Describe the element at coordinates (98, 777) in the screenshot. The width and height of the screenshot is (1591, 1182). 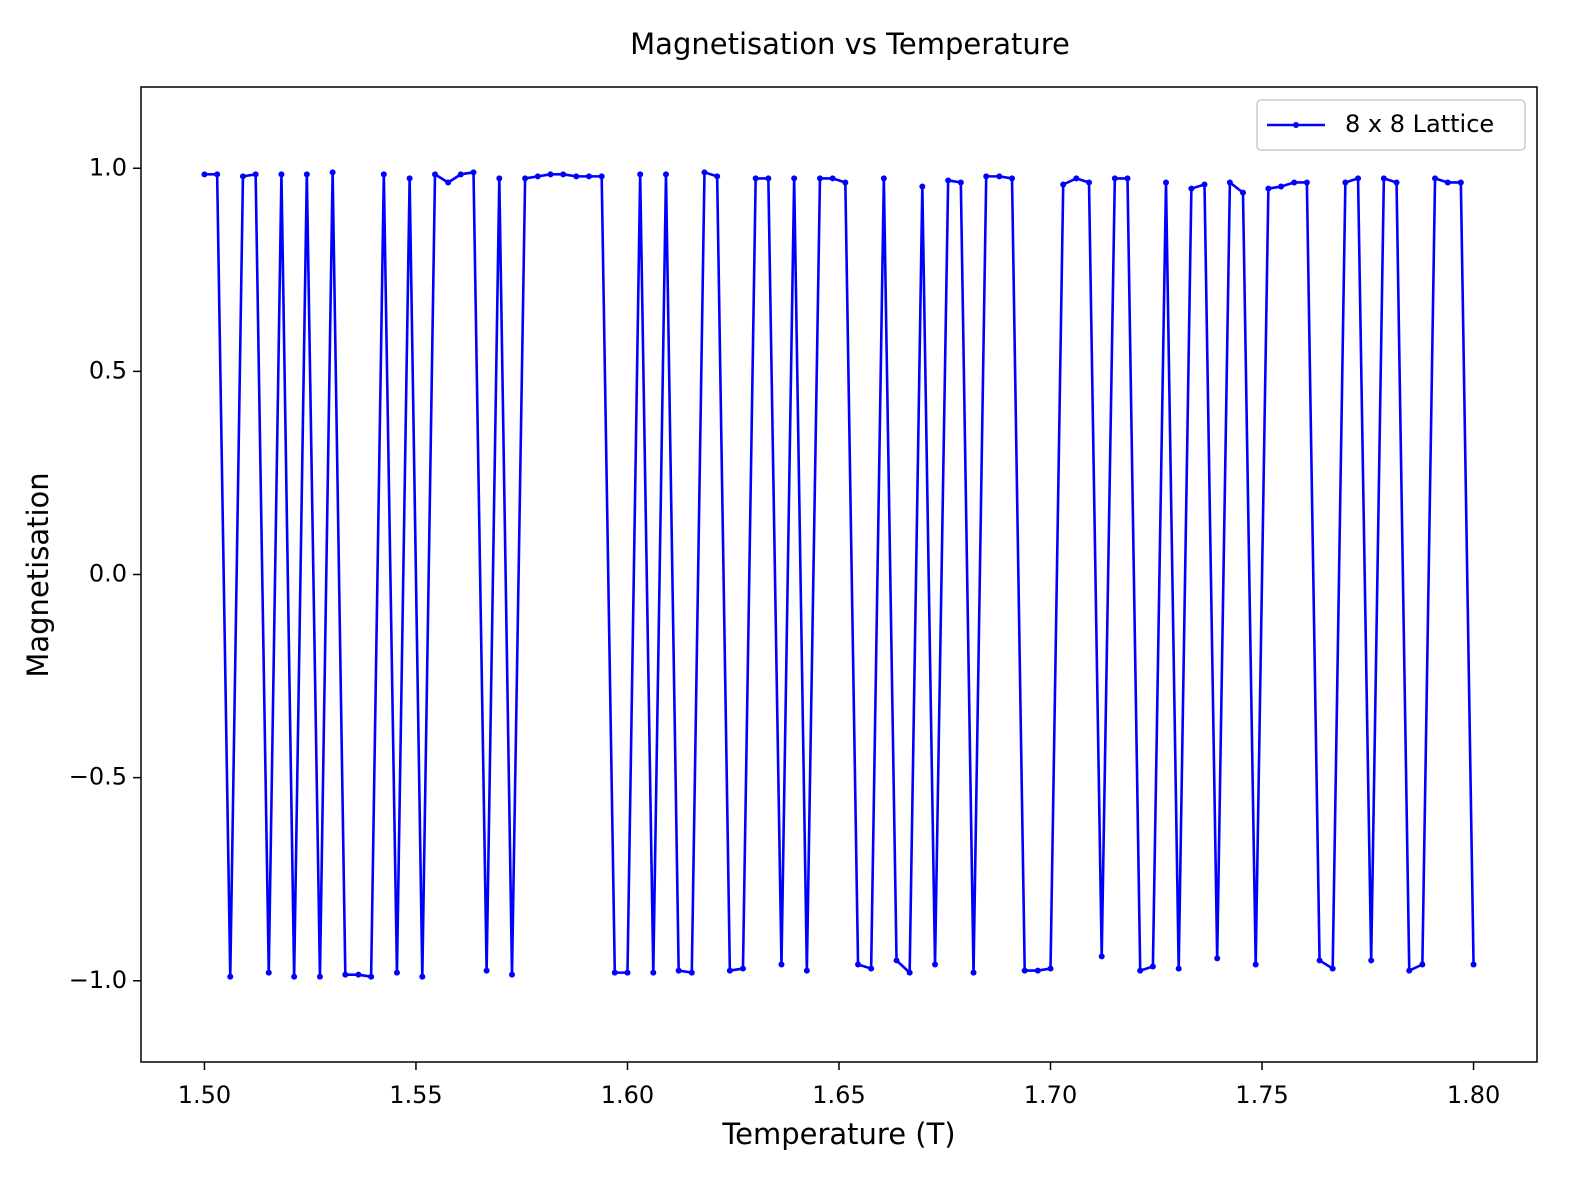
I see `y-tick-label: −0.5` at that location.